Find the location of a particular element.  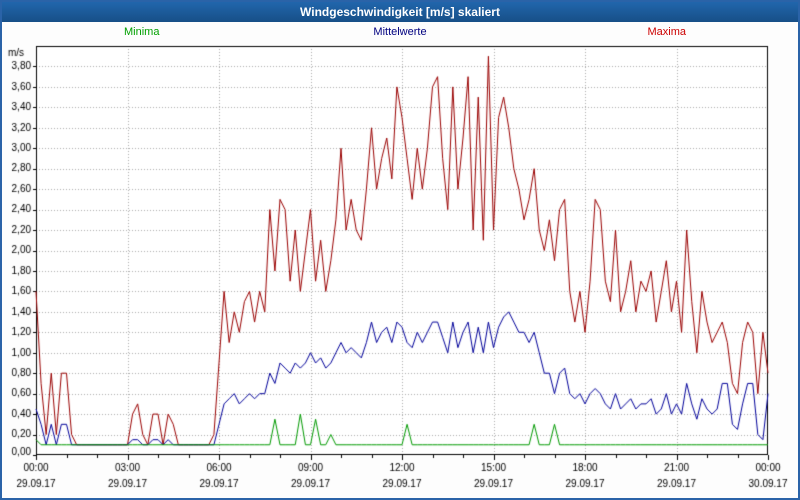

legend-minima-label: Minima is located at coordinates (142, 32).